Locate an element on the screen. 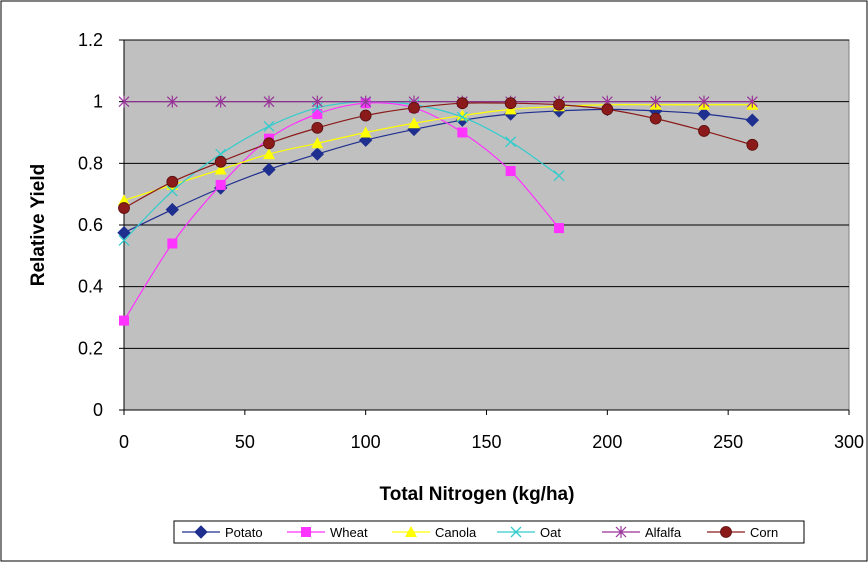  legend-box is located at coordinates (489, 532).